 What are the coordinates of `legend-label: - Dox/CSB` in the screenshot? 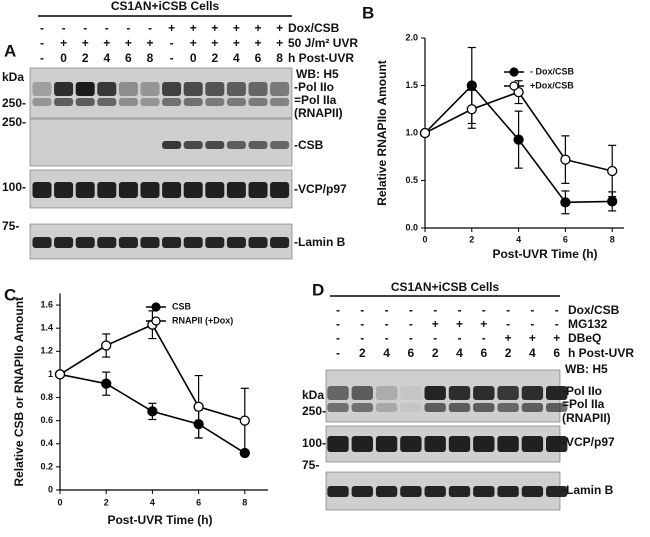 It's located at (552, 71).